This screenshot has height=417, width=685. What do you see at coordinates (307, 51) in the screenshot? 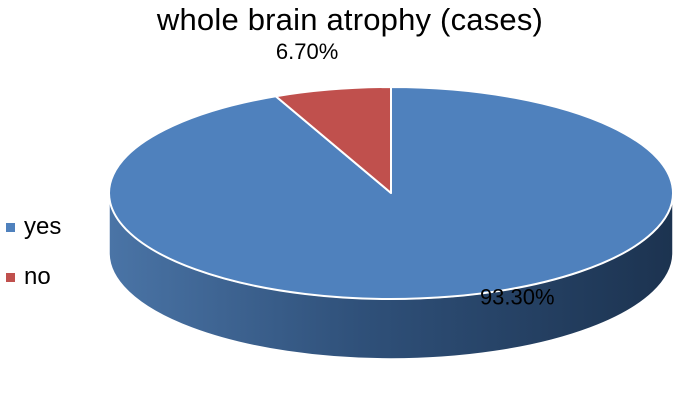
I see `data-label-no: 6.70%` at bounding box center [307, 51].